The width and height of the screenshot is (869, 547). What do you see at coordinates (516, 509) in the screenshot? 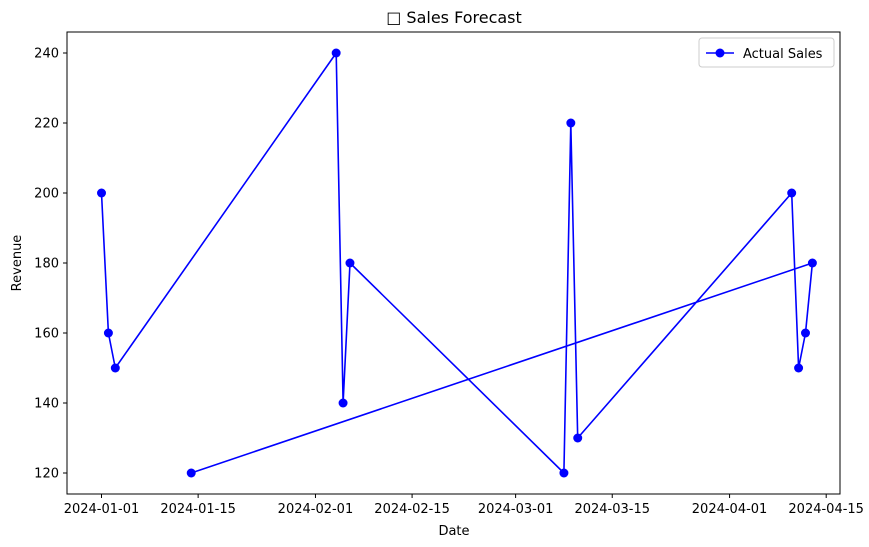
I see `x-tick-label-4: 2024-03-01` at bounding box center [516, 509].